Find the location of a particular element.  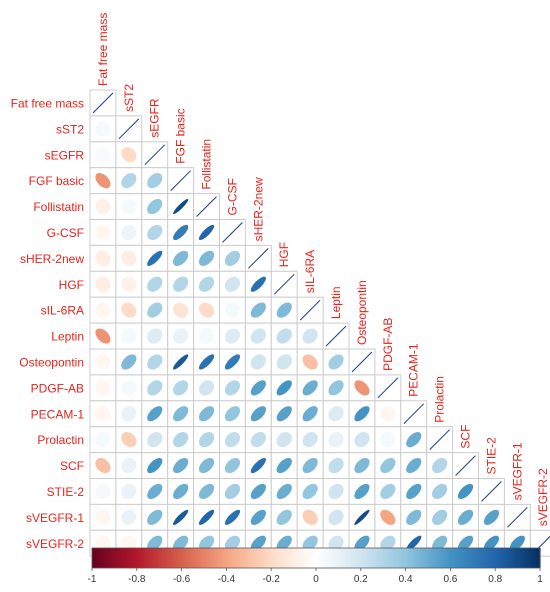

row-label: sVEGFR-2 is located at coordinates (55, 544).